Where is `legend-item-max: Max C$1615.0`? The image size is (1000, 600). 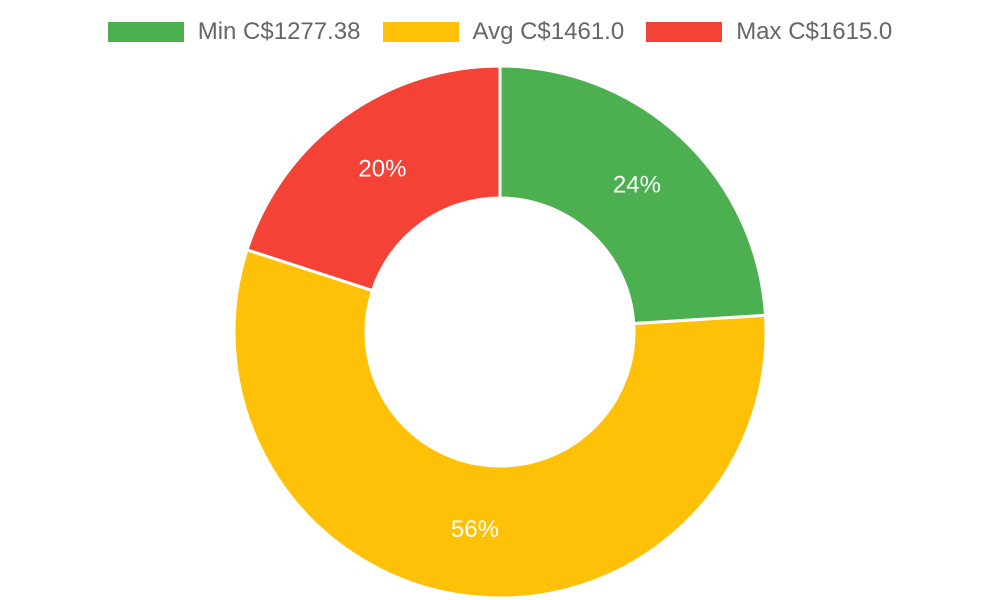 legend-item-max: Max C$1615.0 is located at coordinates (769, 32).